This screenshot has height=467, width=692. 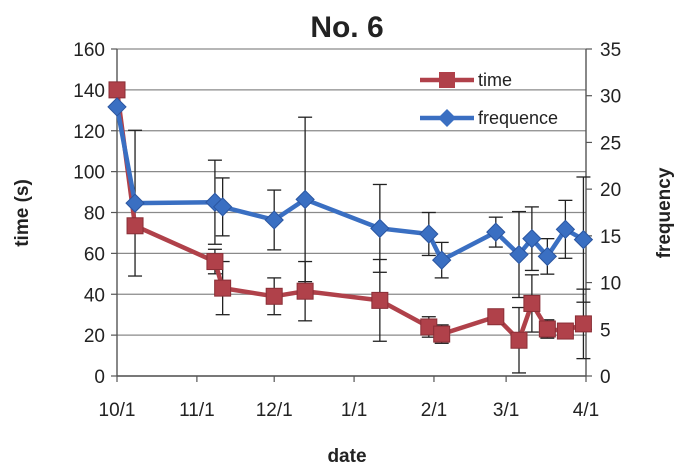 What do you see at coordinates (22, 213) in the screenshot?
I see `y-axis-label: time (s)` at bounding box center [22, 213].